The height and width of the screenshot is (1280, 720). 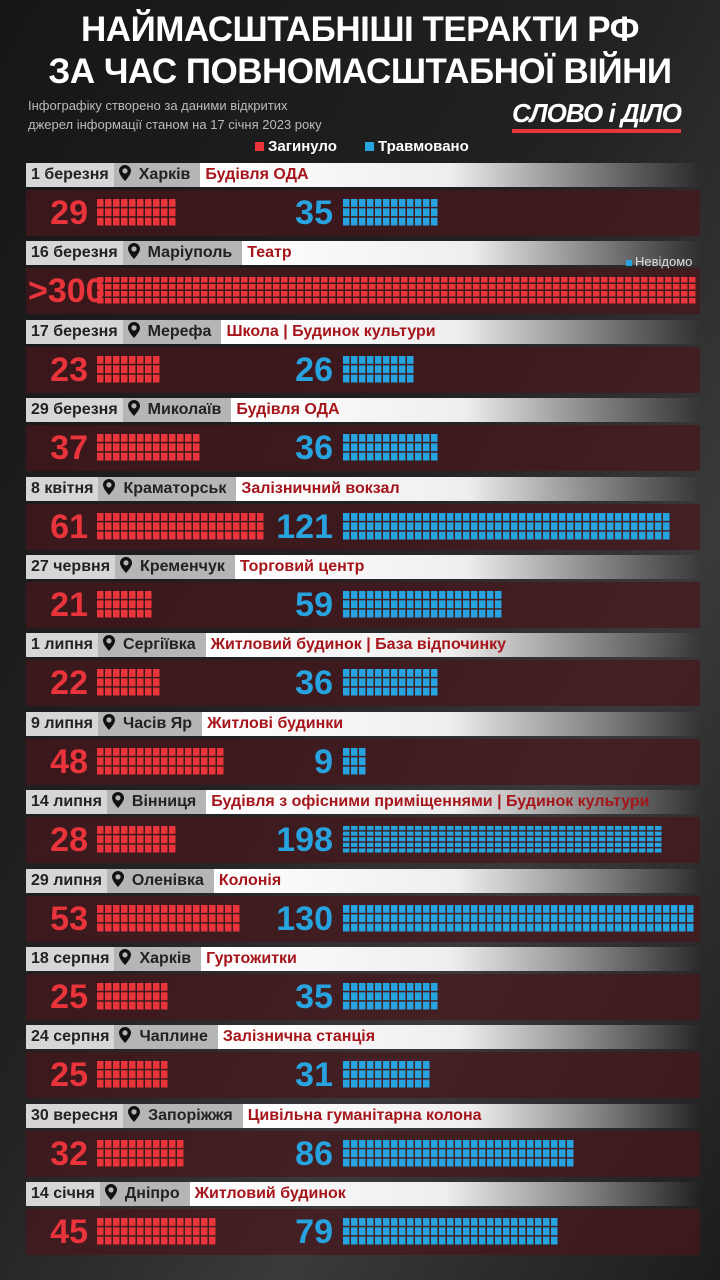 What do you see at coordinates (160, 880) in the screenshot?
I see `city: Оленівка` at bounding box center [160, 880].